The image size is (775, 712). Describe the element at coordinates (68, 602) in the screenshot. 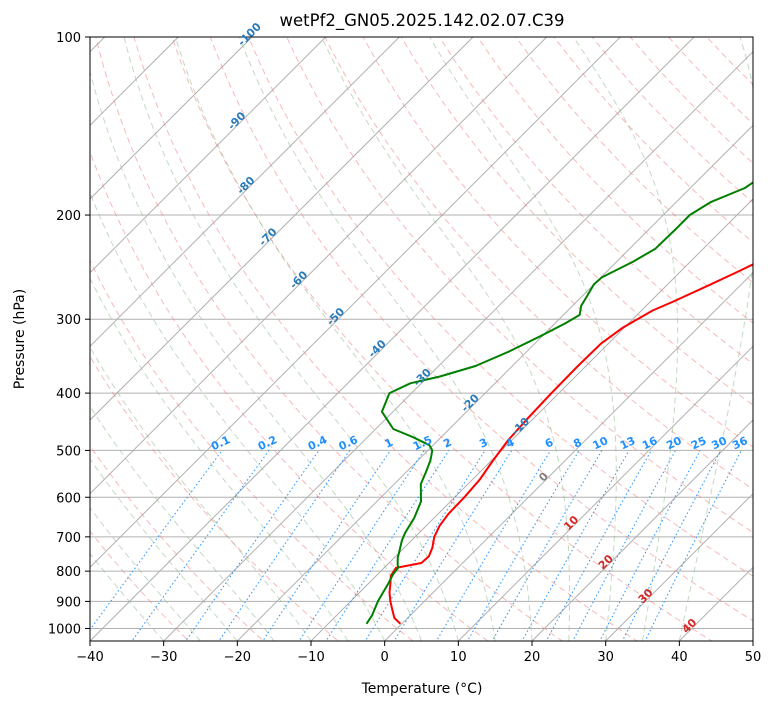

I see `y-tick-label: 900` at that location.